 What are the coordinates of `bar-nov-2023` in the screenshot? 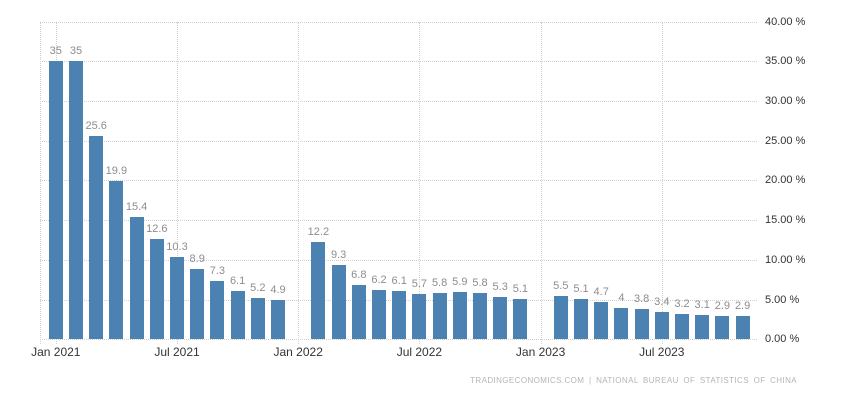 It's located at (742, 328).